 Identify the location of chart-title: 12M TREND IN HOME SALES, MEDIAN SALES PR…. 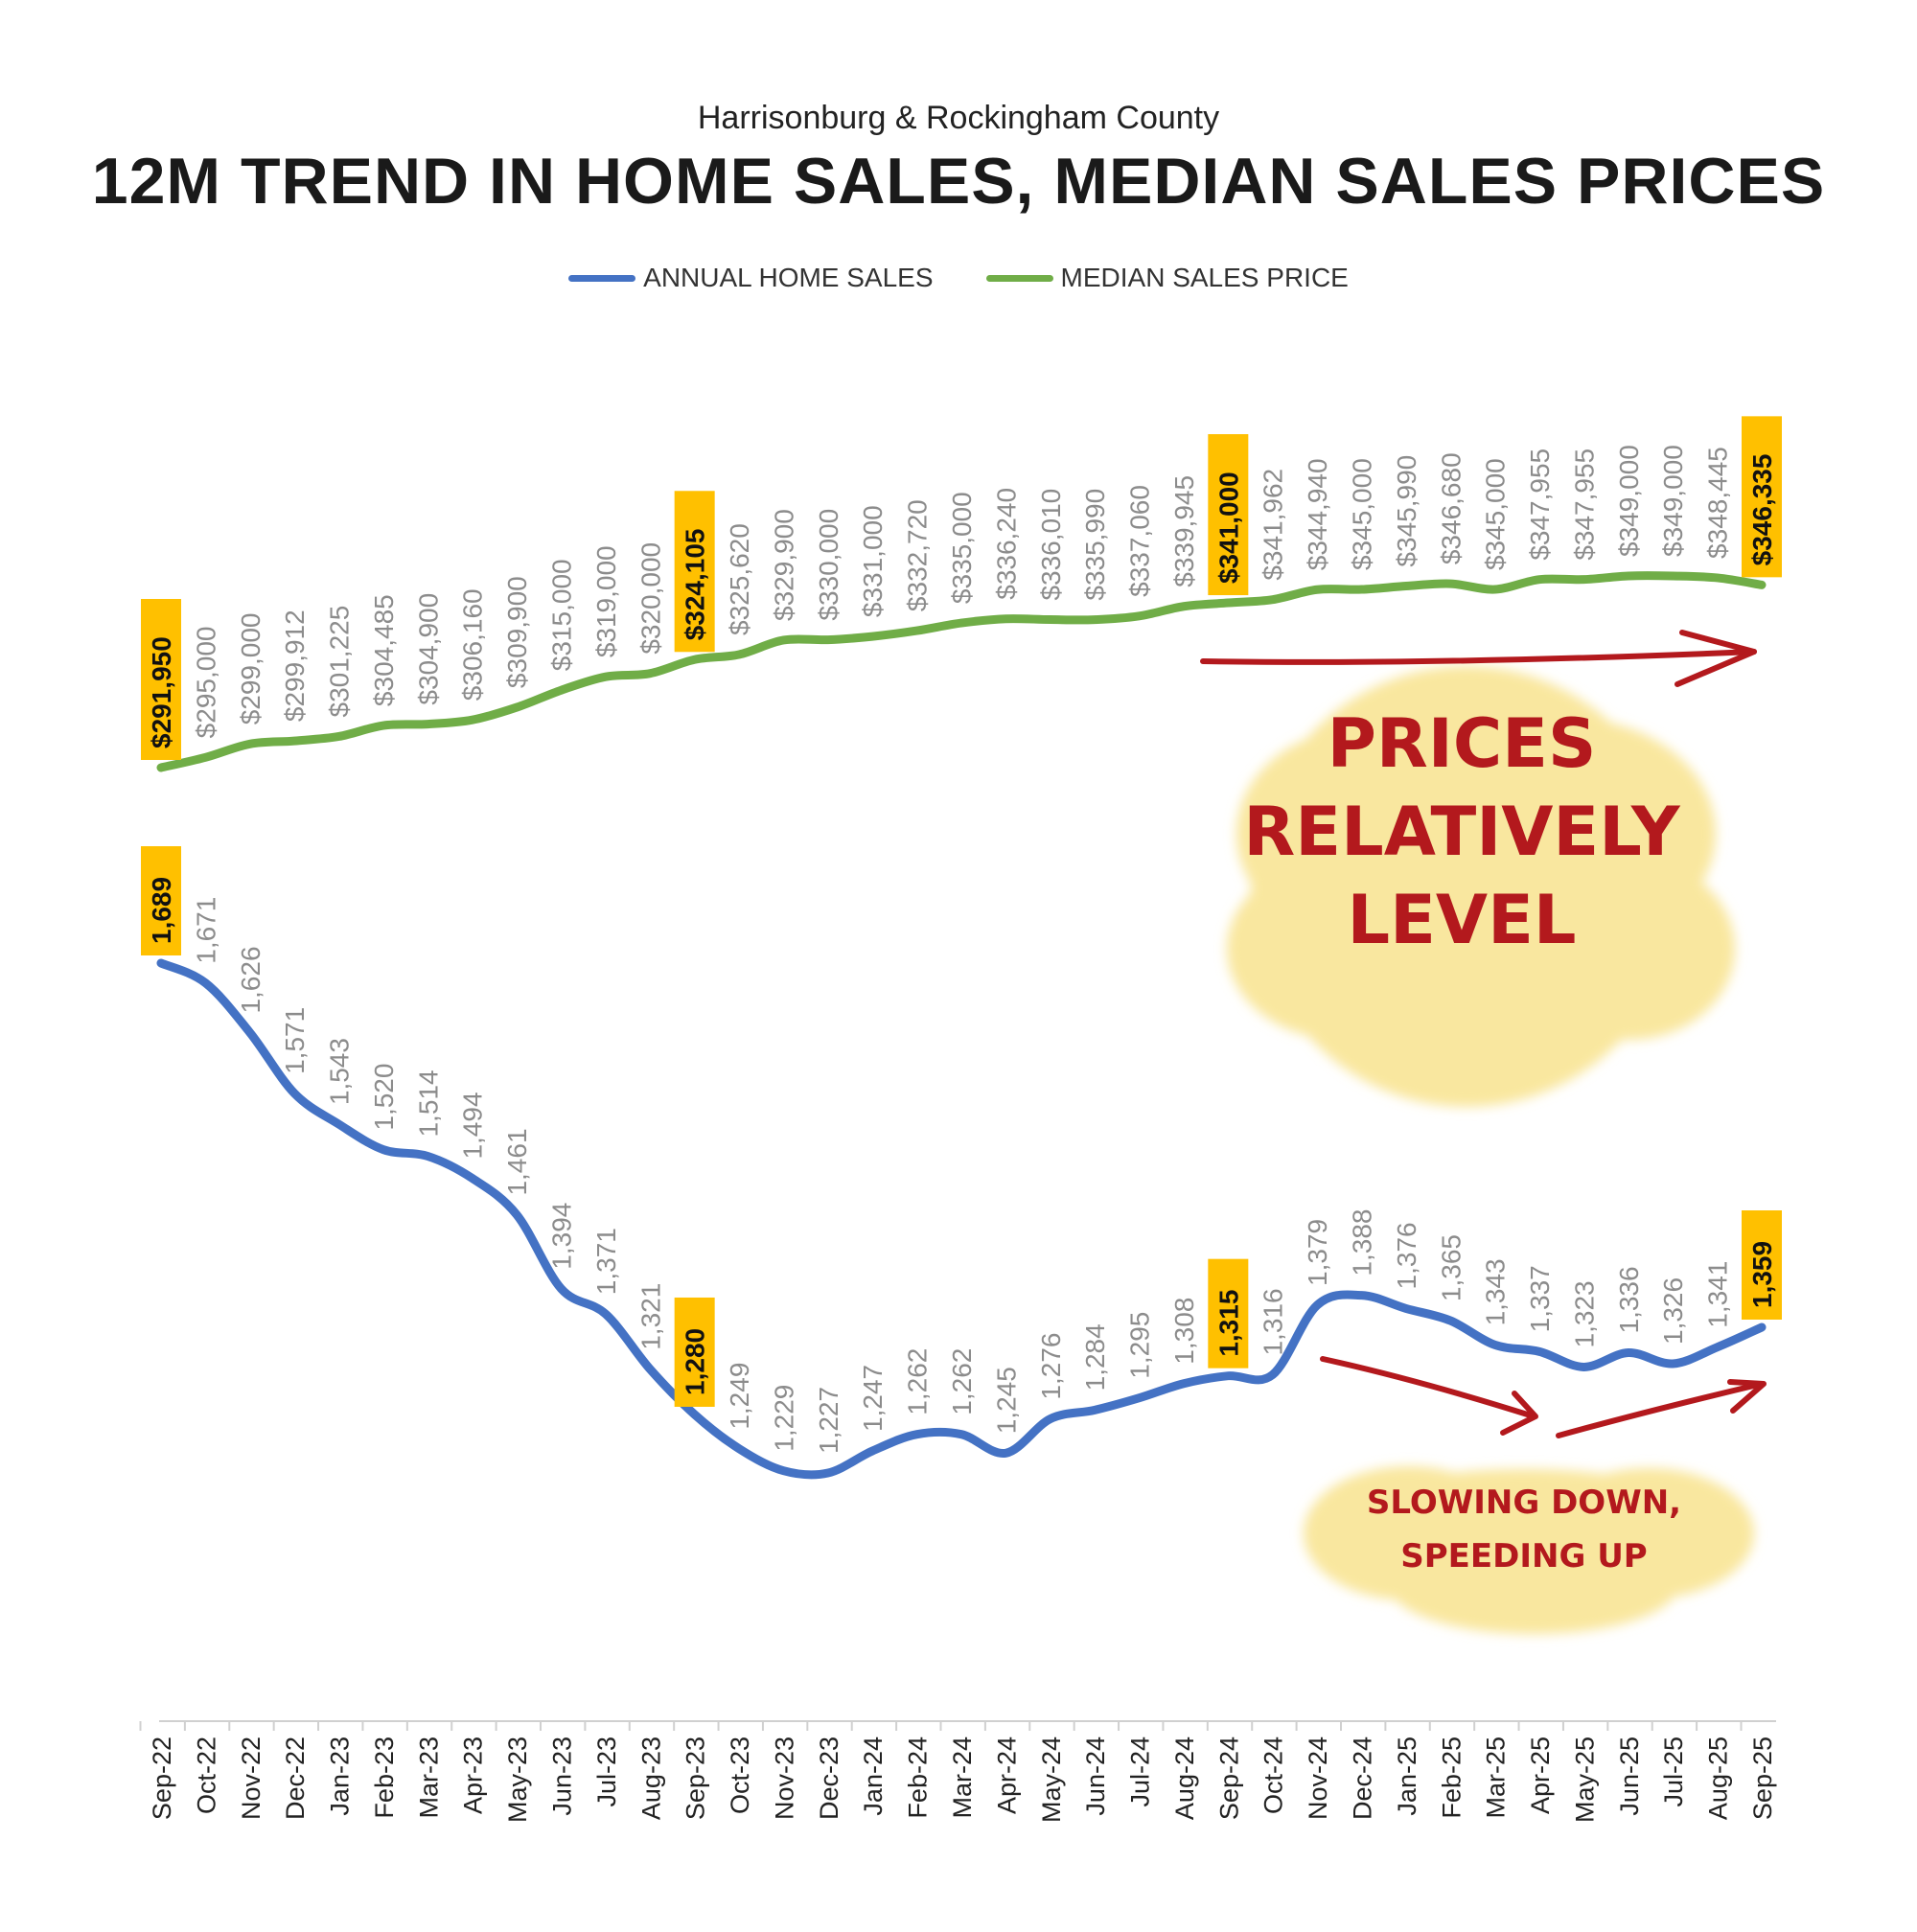
(958, 181).